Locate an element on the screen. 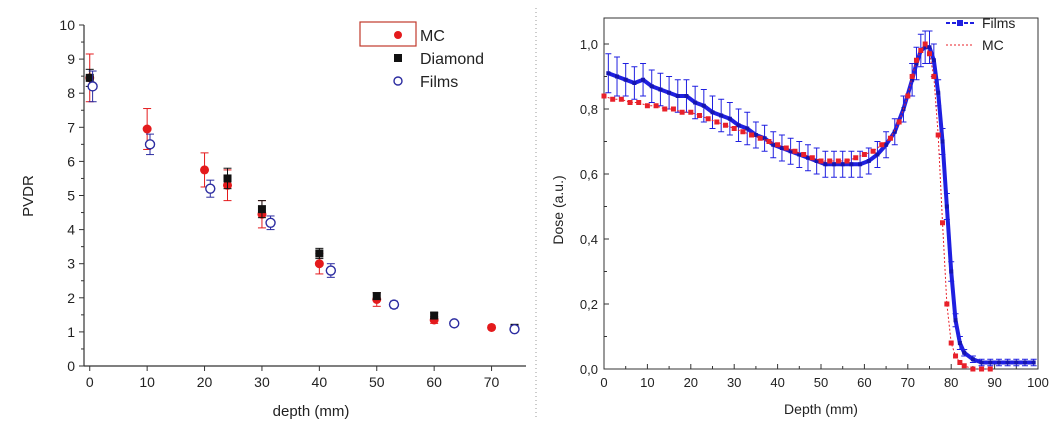 Image resolution: width=1051 pixels, height=428 pixels. x-axis-label: depth (mm) is located at coordinates (311, 411).